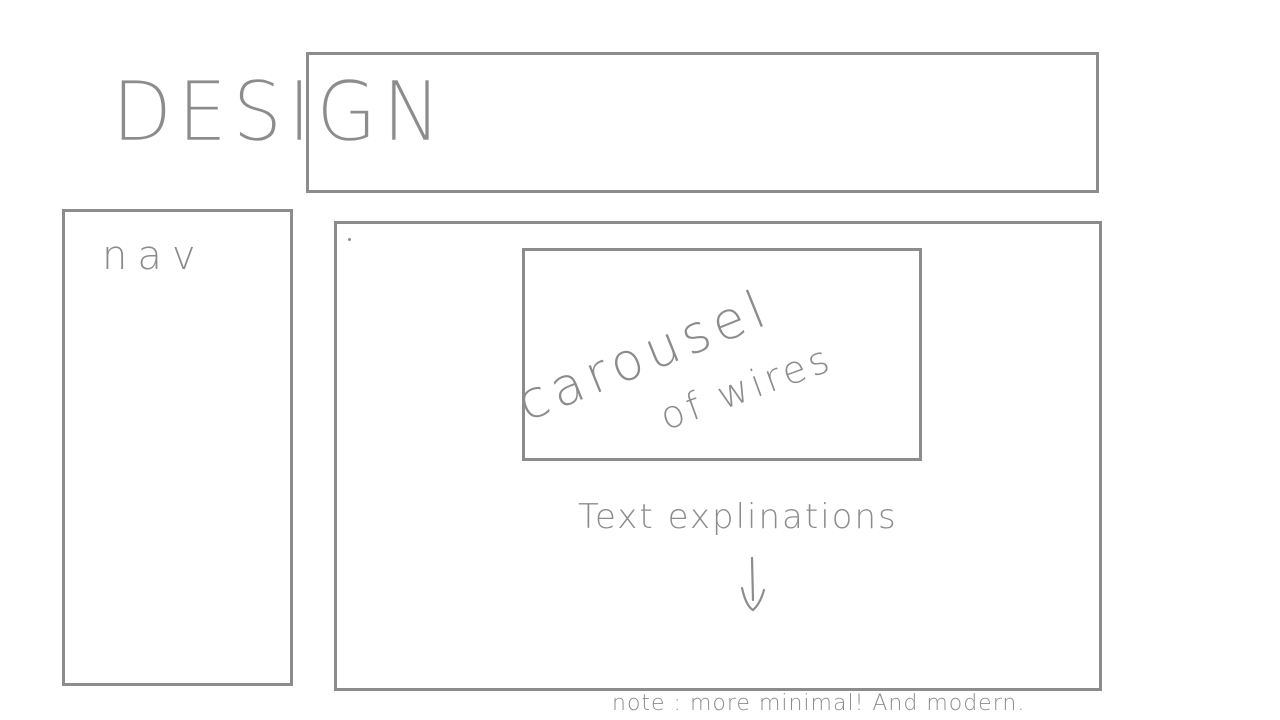  I want to click on nav-label: nav, so click(154, 256).